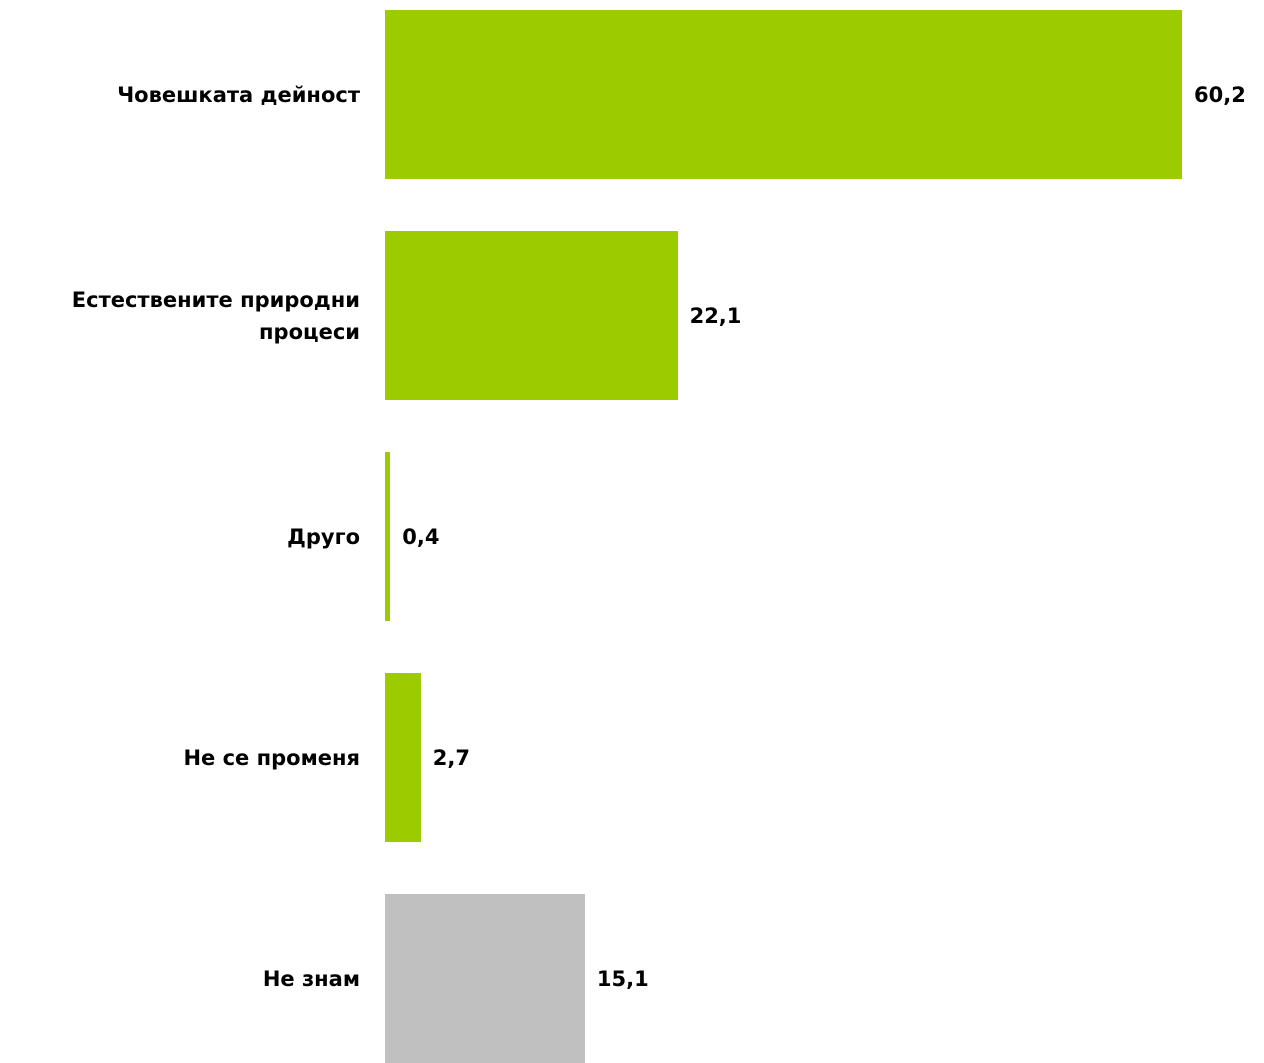  What do you see at coordinates (311, 978) in the screenshot?
I see `category-label: Не знам` at bounding box center [311, 978].